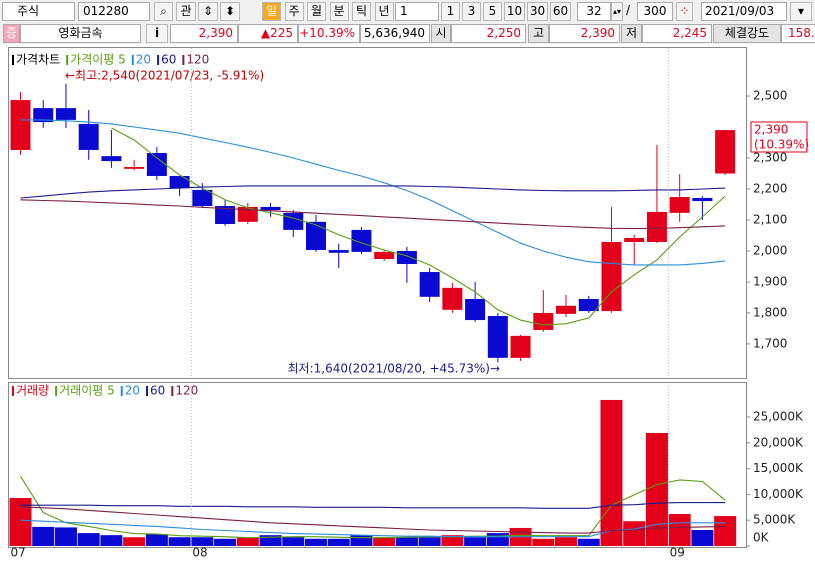  What do you see at coordinates (417, 11) in the screenshot?
I see `period-count-select: 1` at bounding box center [417, 11].